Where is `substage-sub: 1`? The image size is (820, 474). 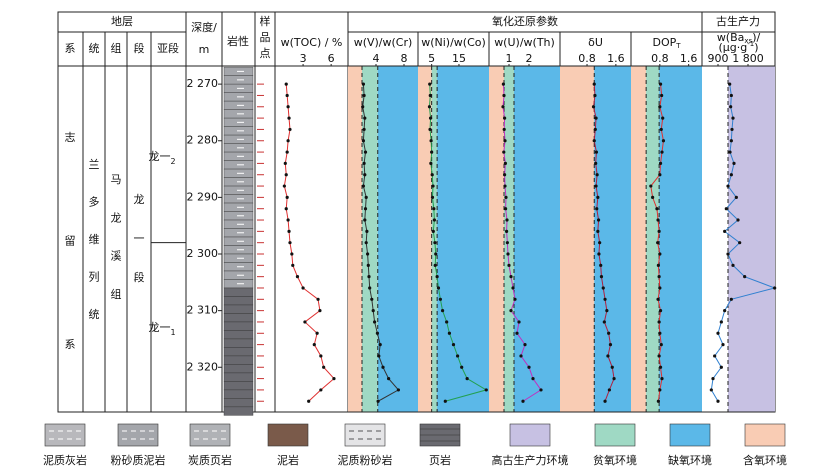 substage-sub: 1 is located at coordinates (172, 332).